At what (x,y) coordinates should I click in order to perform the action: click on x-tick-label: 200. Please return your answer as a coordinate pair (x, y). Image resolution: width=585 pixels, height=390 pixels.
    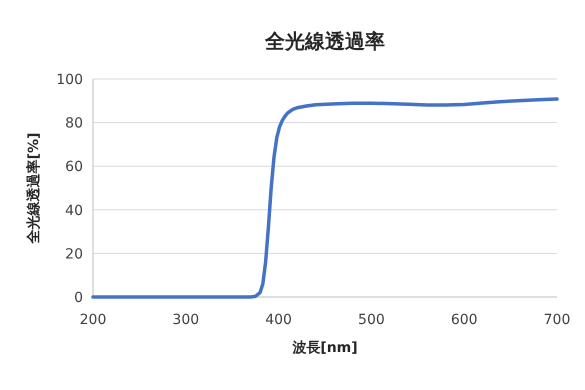
    Looking at the image, I should click on (93, 320).